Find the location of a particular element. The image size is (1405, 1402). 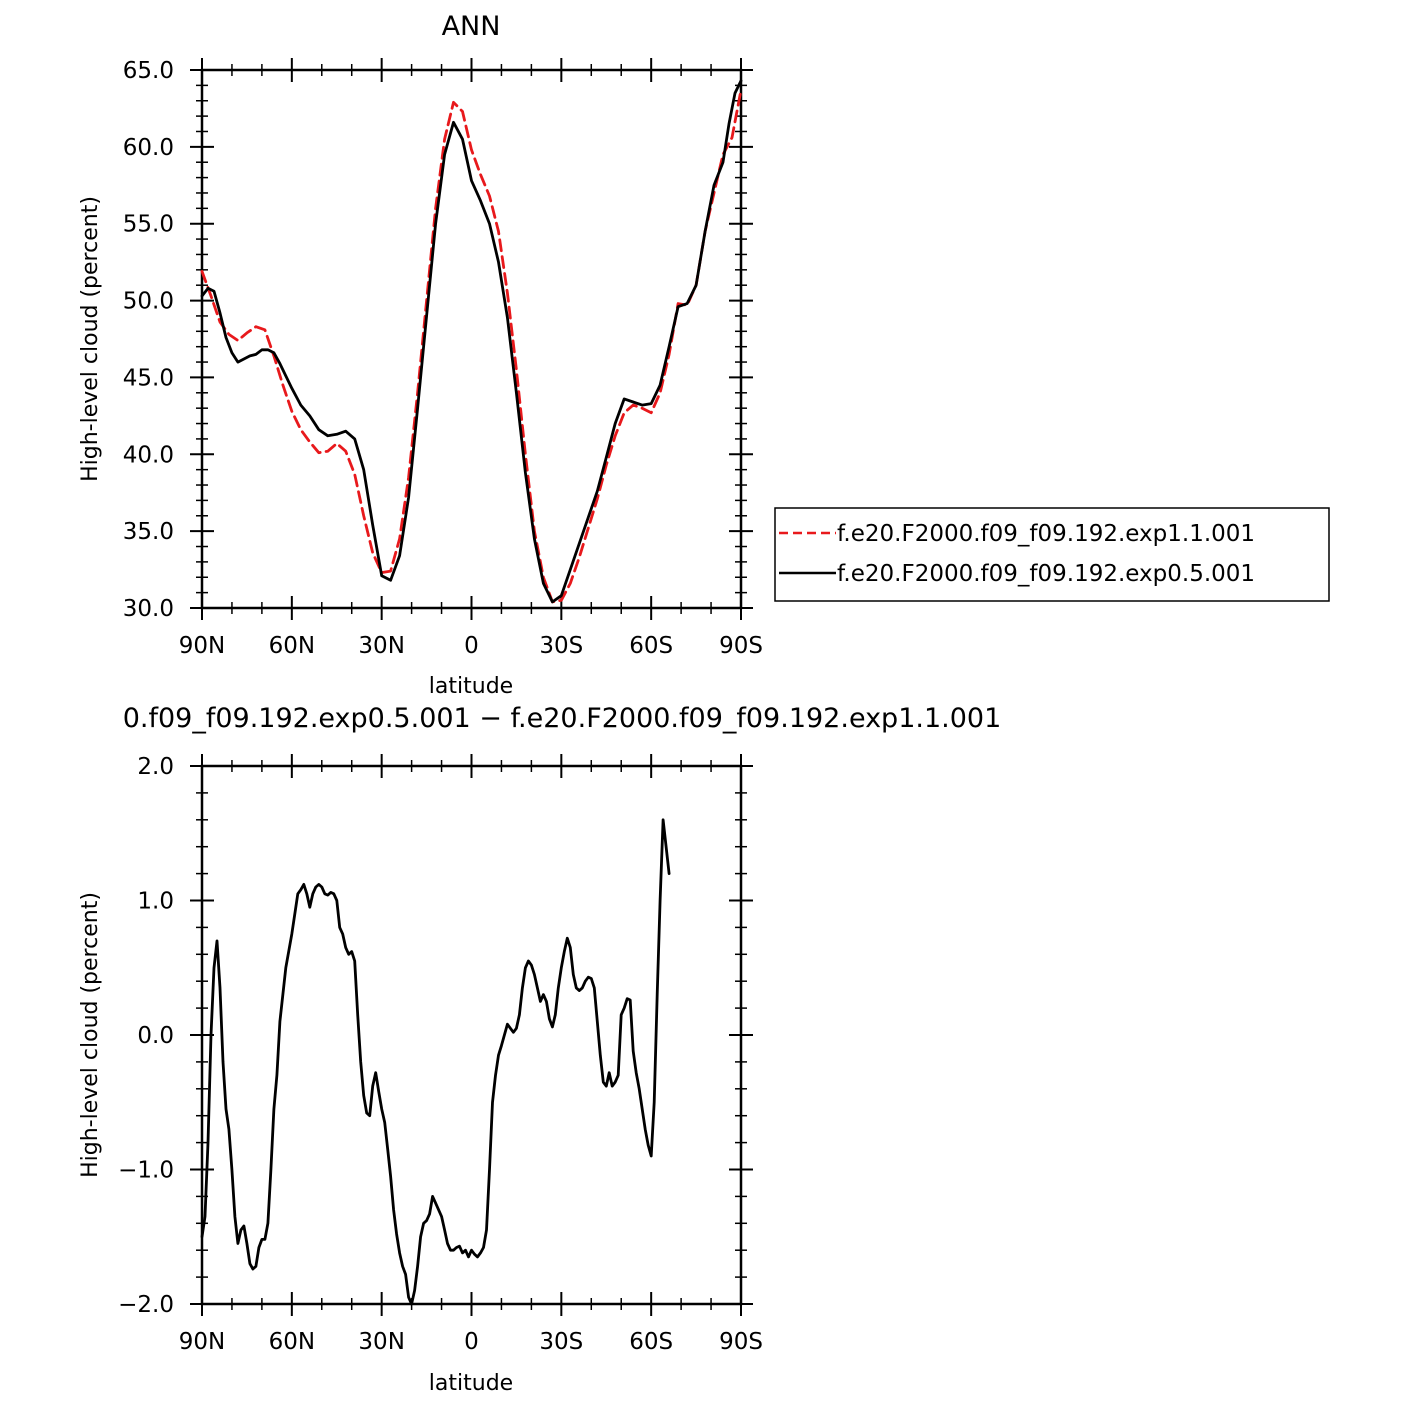

legend-box is located at coordinates (1052, 554).